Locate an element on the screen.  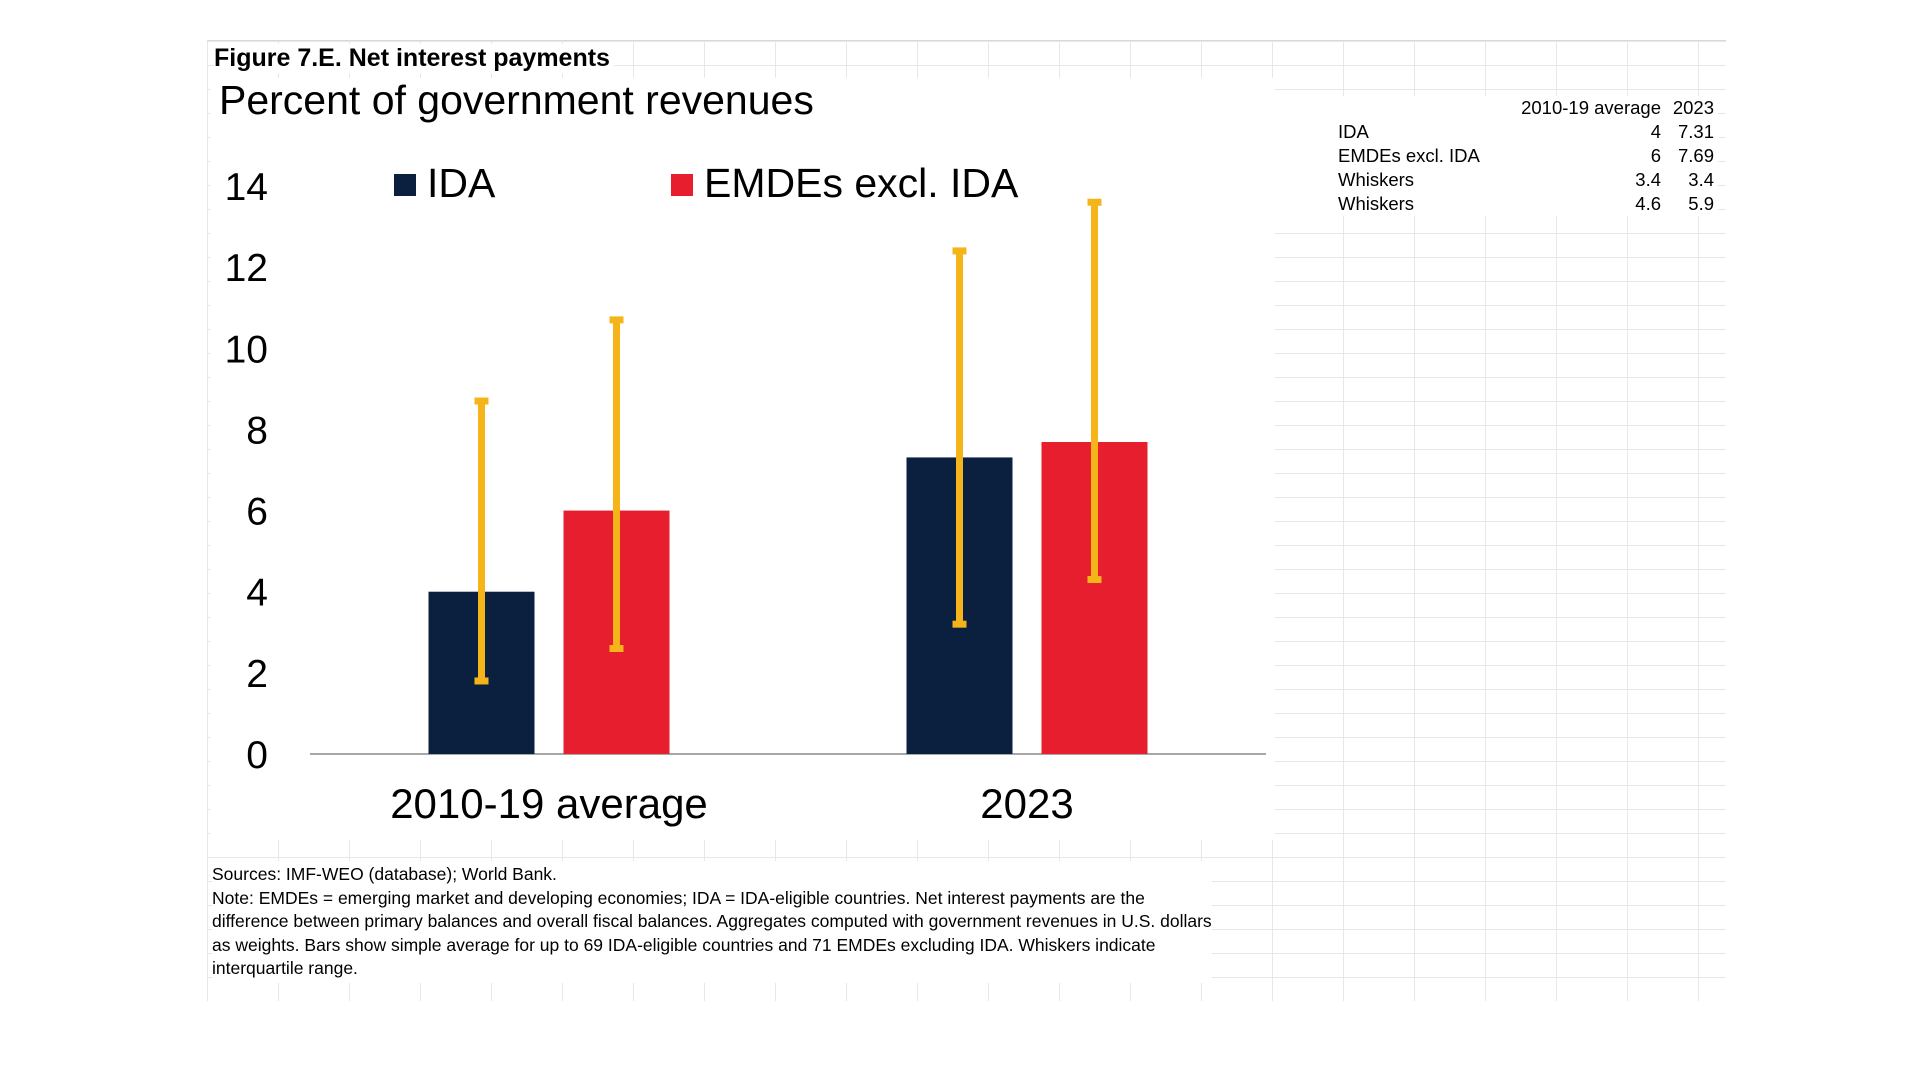
sources-text: Sources: IMF-WEO (database); World Bank. is located at coordinates (384, 874).